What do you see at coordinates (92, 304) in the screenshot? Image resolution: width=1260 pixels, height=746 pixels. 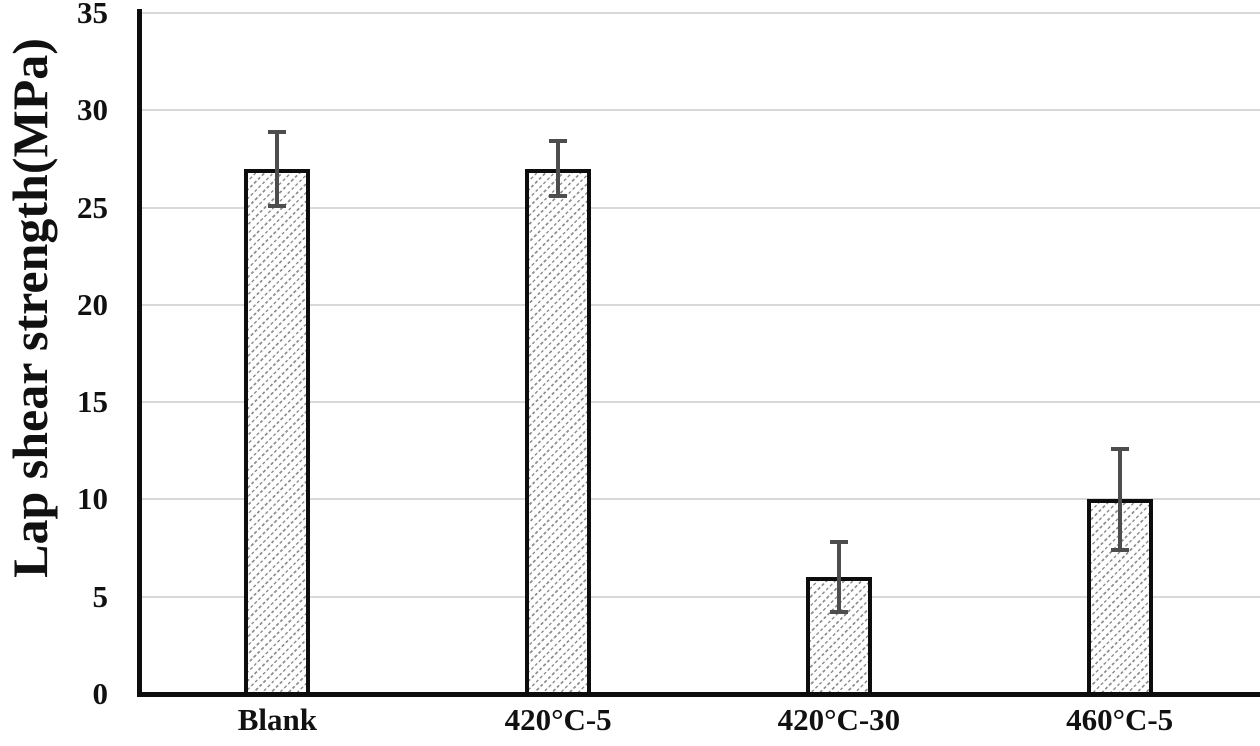 I see `y-tick-label: 20` at bounding box center [92, 304].